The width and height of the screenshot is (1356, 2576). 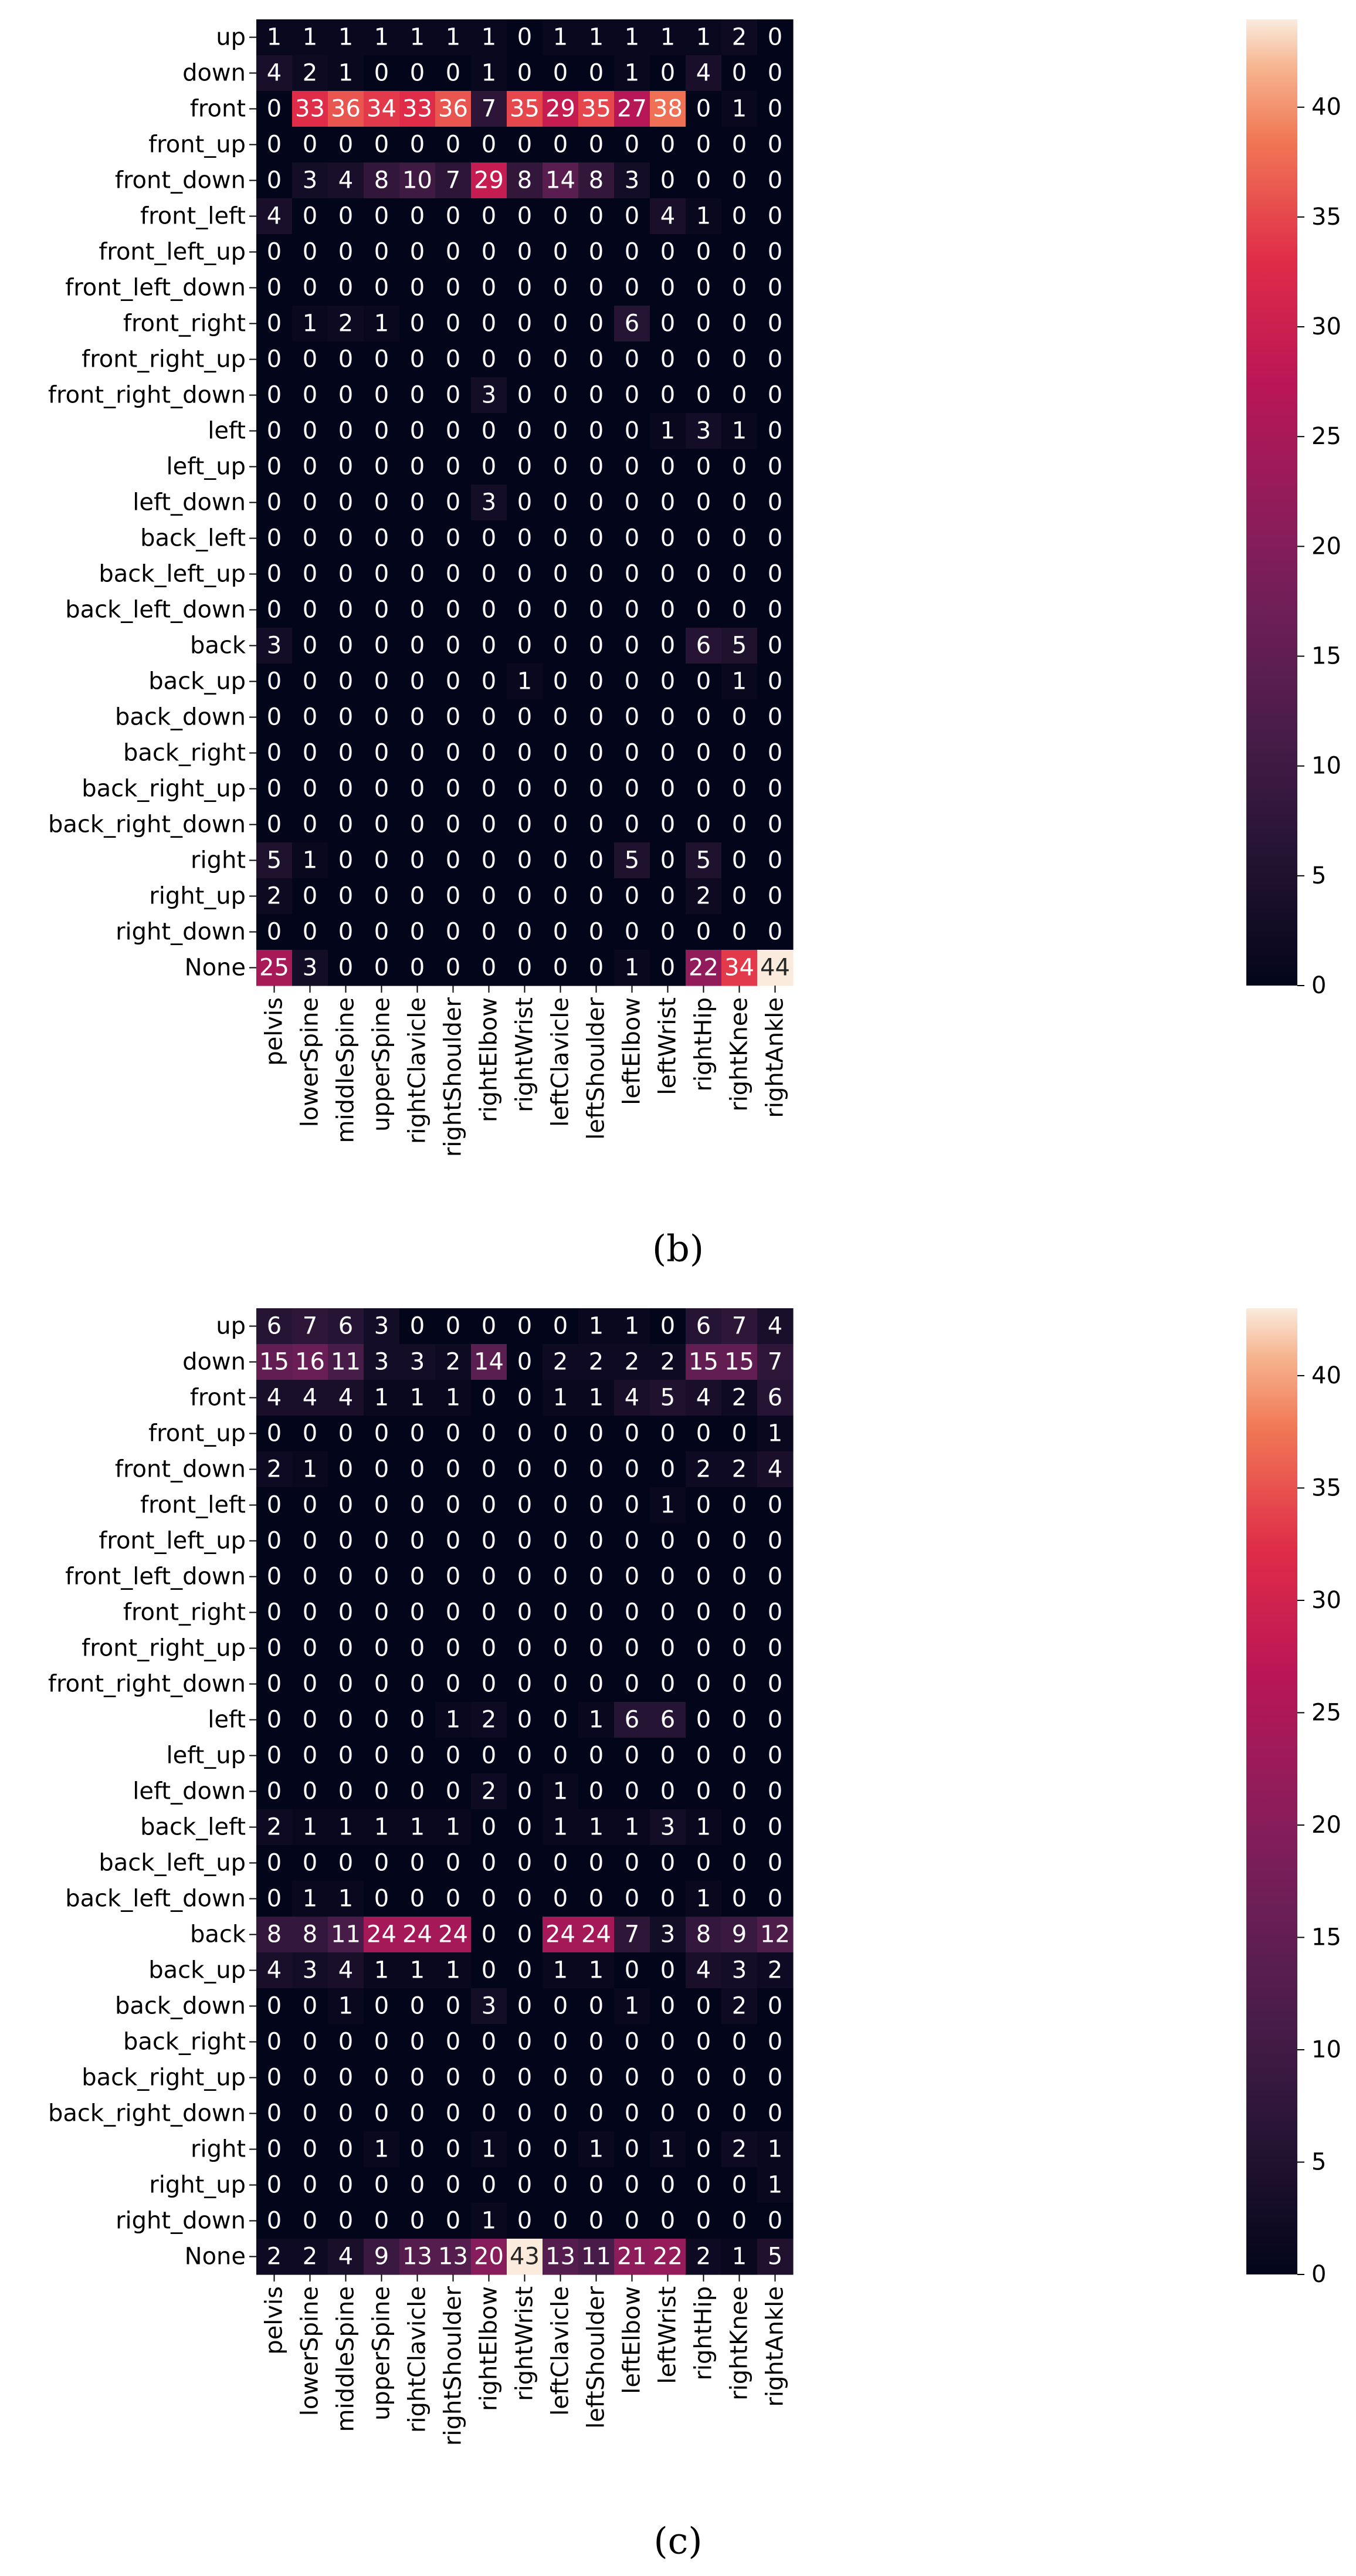 I want to click on row-label-b: back_up, so click(x=197, y=681).